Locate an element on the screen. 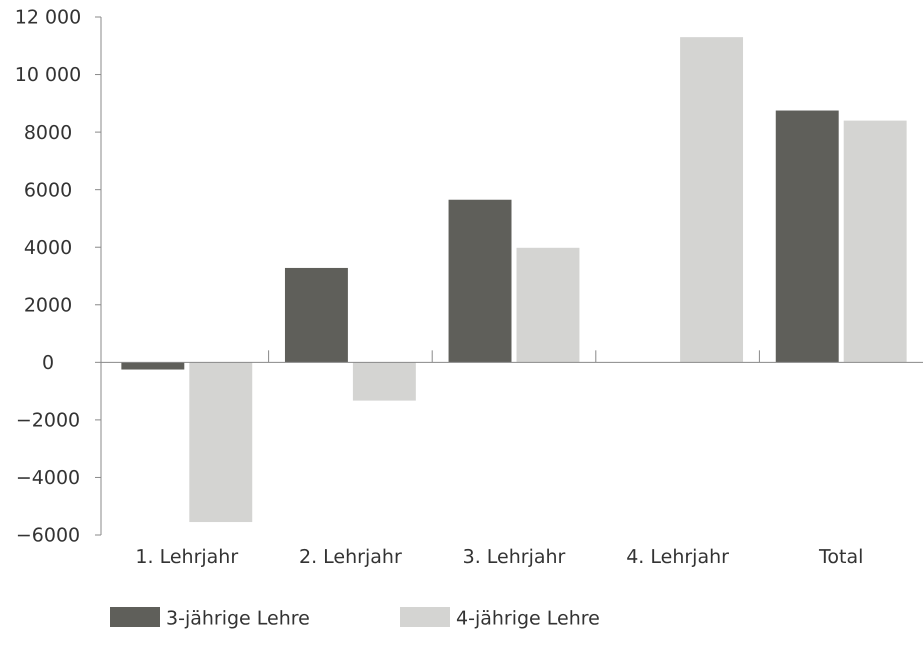 Image resolution: width=923 pixels, height=649 pixels. x-tick-label: 4. Lehrjahr is located at coordinates (678, 557).